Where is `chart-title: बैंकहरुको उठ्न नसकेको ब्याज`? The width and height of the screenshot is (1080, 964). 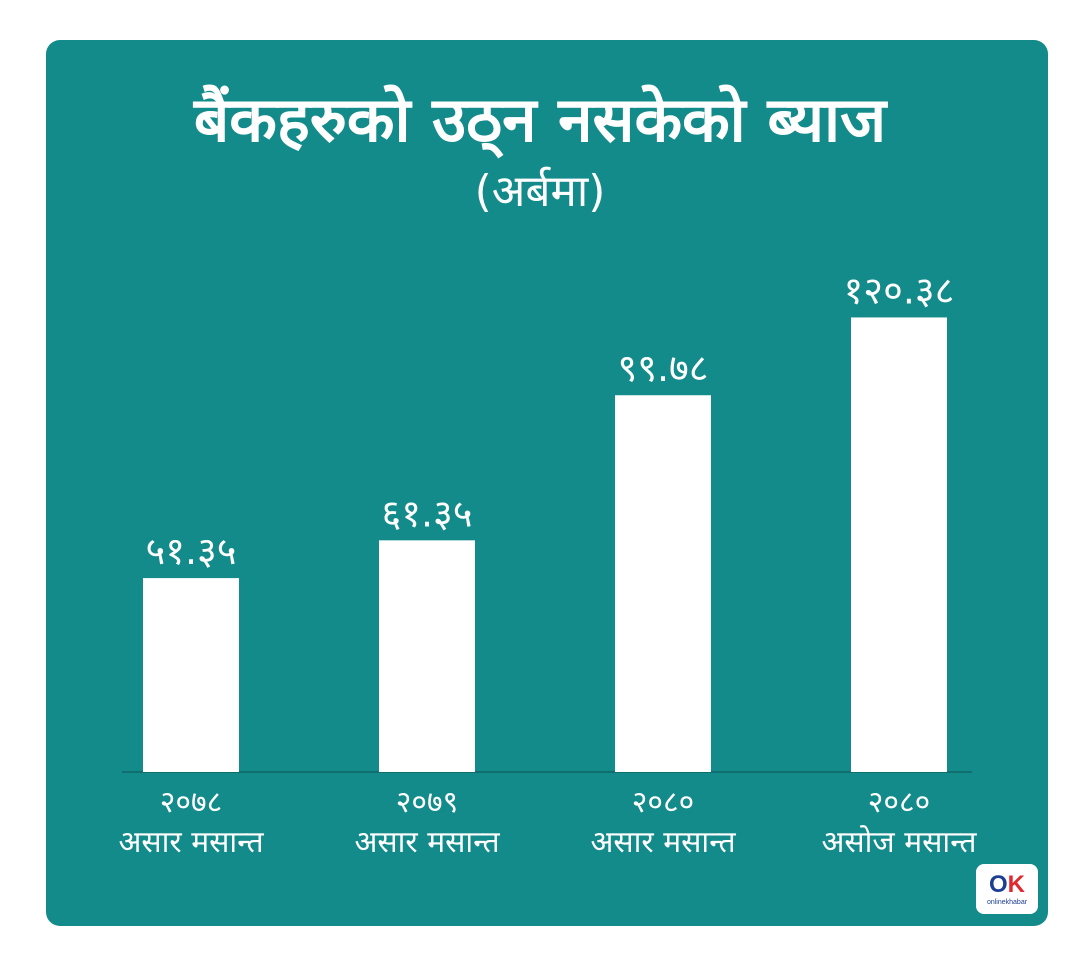
chart-title: बैंकहरुको उठ्न नसकेको ब्याज is located at coordinates (540, 119).